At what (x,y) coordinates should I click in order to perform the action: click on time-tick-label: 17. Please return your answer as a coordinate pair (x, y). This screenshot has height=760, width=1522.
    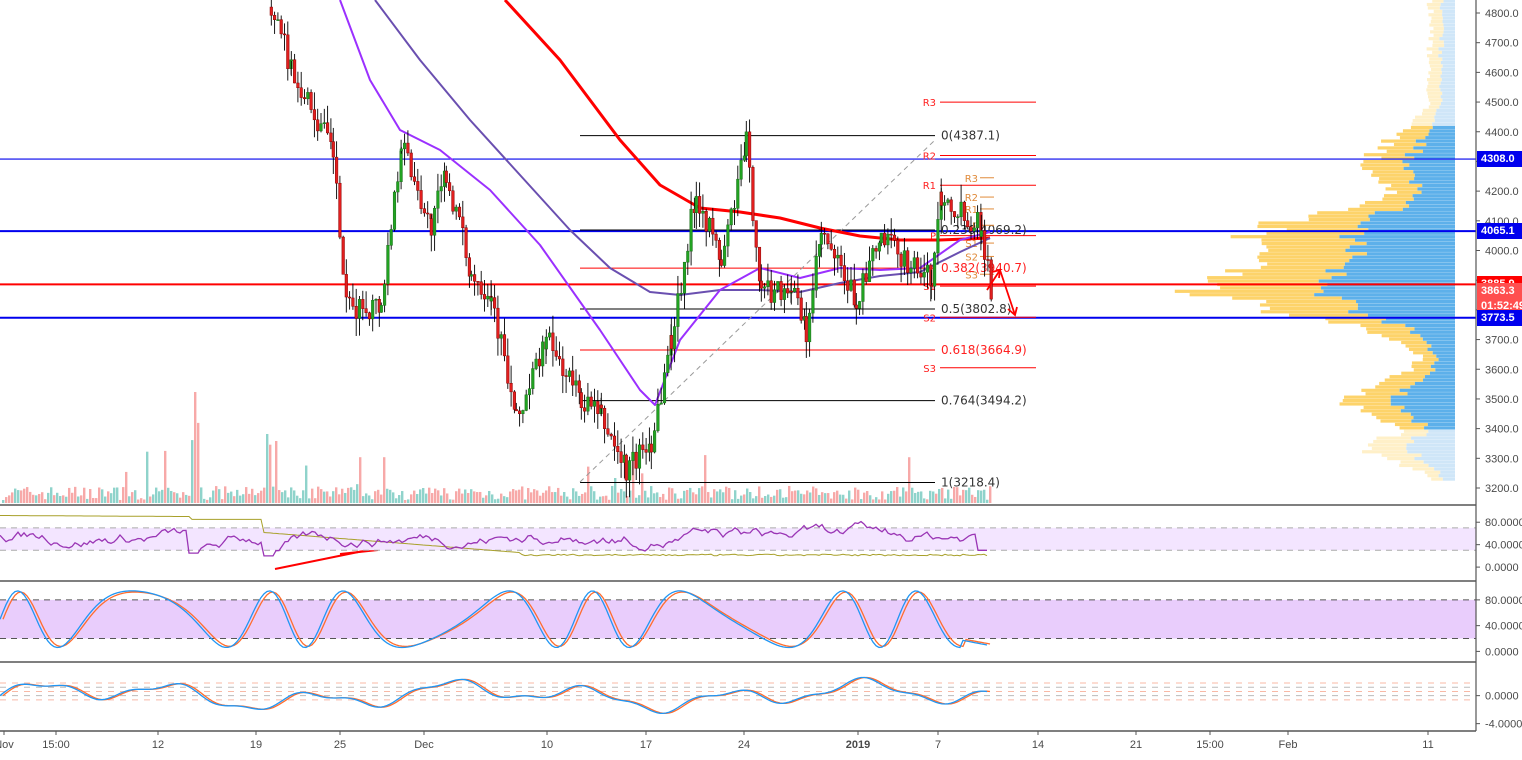
    Looking at the image, I should click on (646, 745).